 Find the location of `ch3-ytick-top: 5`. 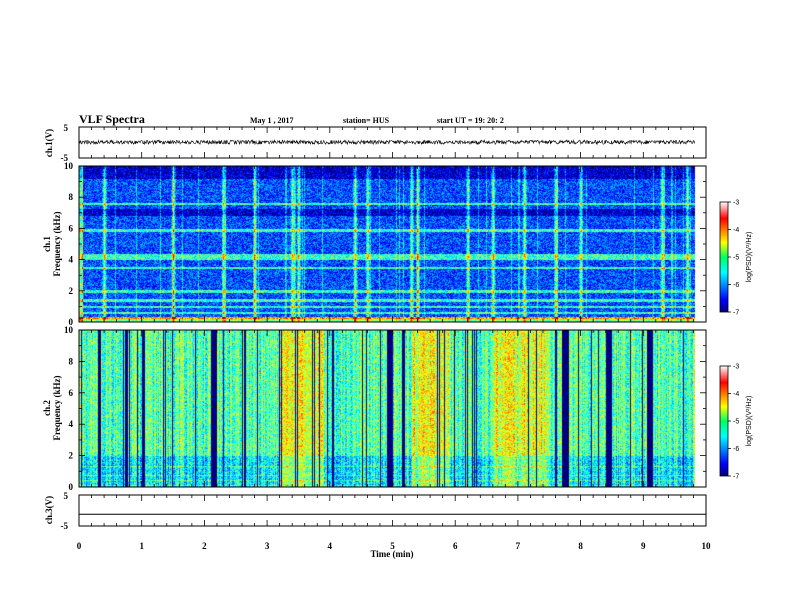

ch3-ytick-top: 5 is located at coordinates (66, 496).